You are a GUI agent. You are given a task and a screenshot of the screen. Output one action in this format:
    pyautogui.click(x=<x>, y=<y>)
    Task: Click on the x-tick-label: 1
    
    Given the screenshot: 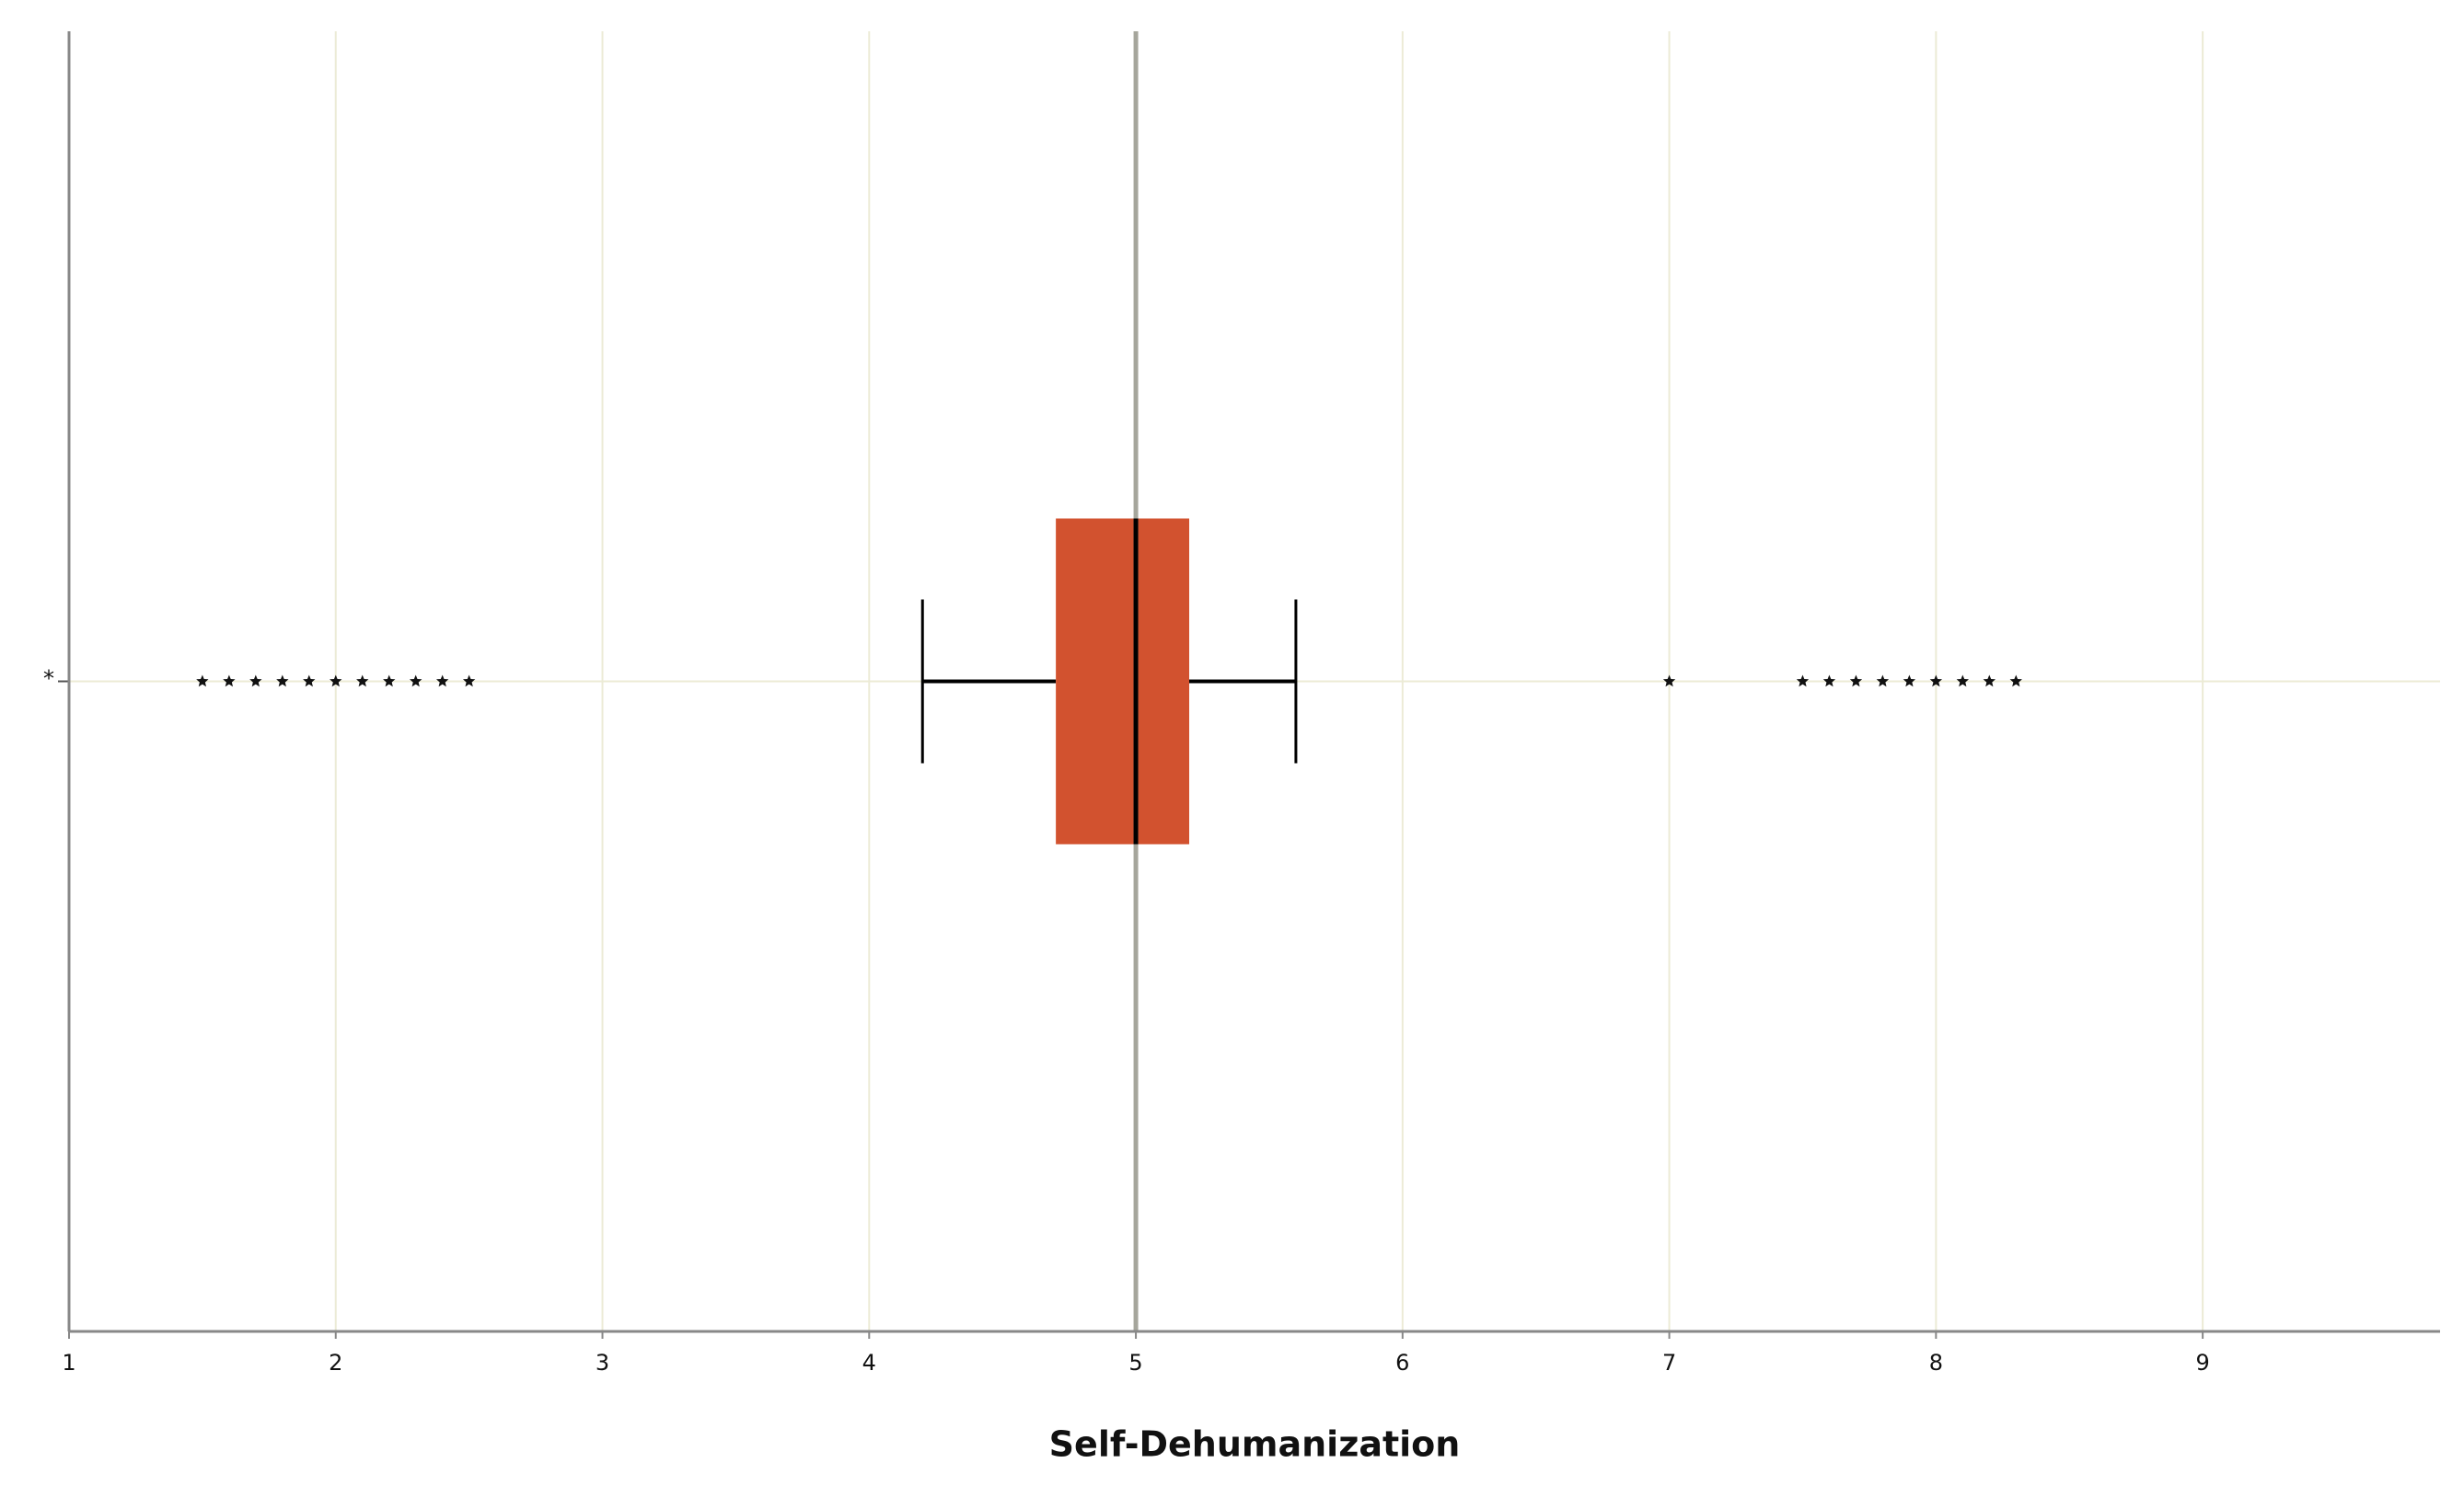 What is the action you would take?
    pyautogui.click(x=69, y=1363)
    